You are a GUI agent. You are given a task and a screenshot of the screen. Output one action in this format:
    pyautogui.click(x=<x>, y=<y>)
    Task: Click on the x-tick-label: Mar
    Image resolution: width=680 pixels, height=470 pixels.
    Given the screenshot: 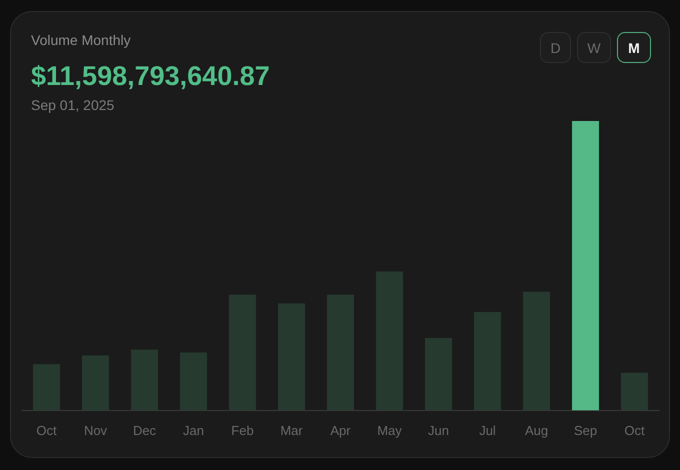 What is the action you would take?
    pyautogui.click(x=292, y=430)
    